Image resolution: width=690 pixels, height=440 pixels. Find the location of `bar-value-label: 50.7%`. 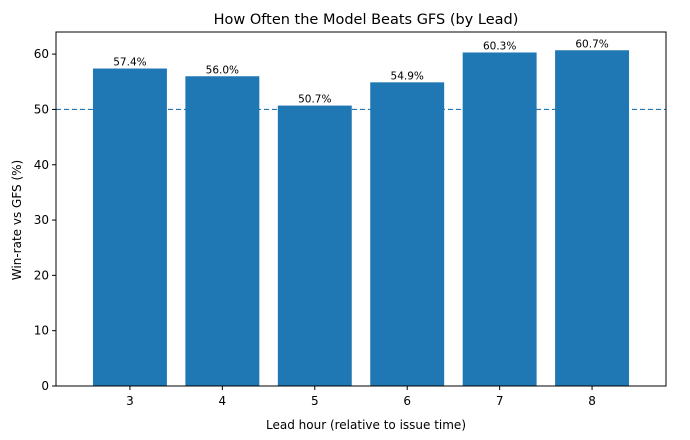

bar-value-label: 50.7% is located at coordinates (314, 100).